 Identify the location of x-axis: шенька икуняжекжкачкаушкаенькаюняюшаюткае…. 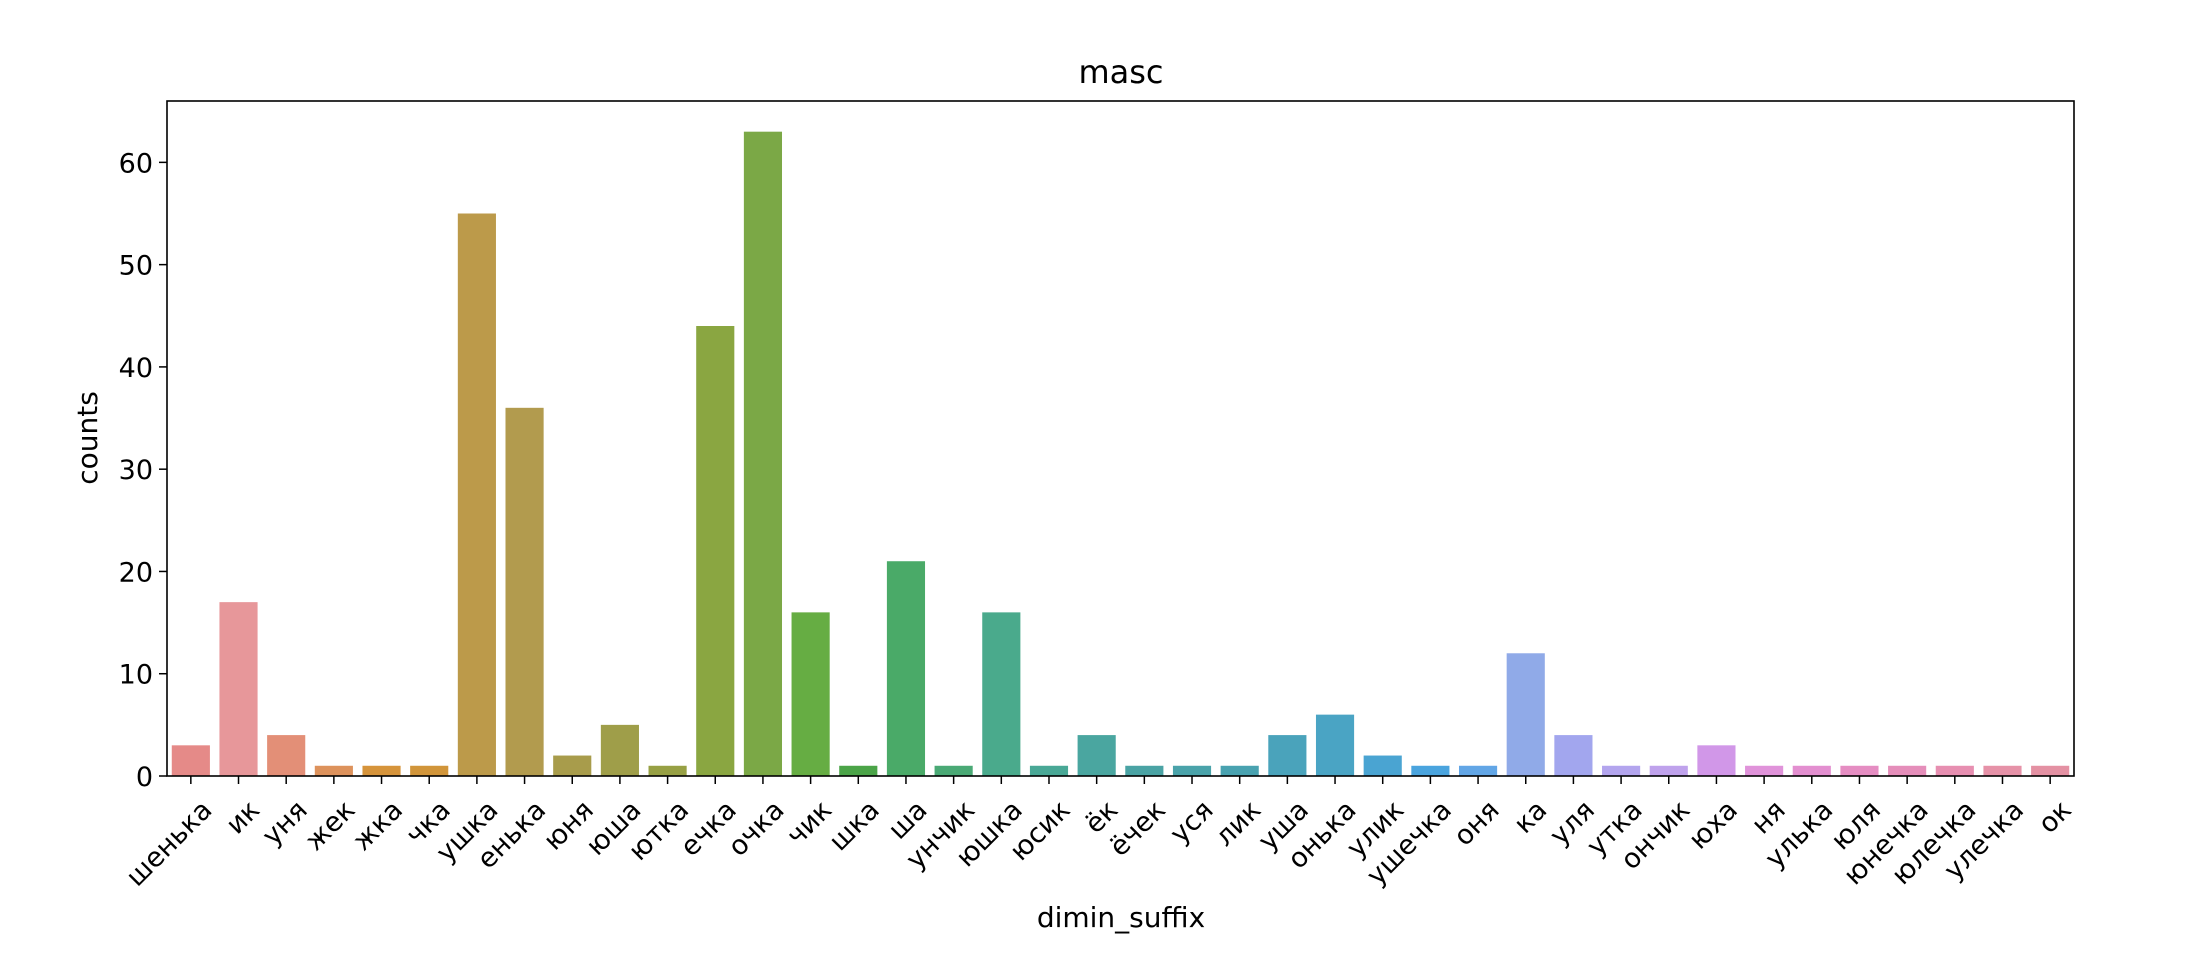
(1099, 834).